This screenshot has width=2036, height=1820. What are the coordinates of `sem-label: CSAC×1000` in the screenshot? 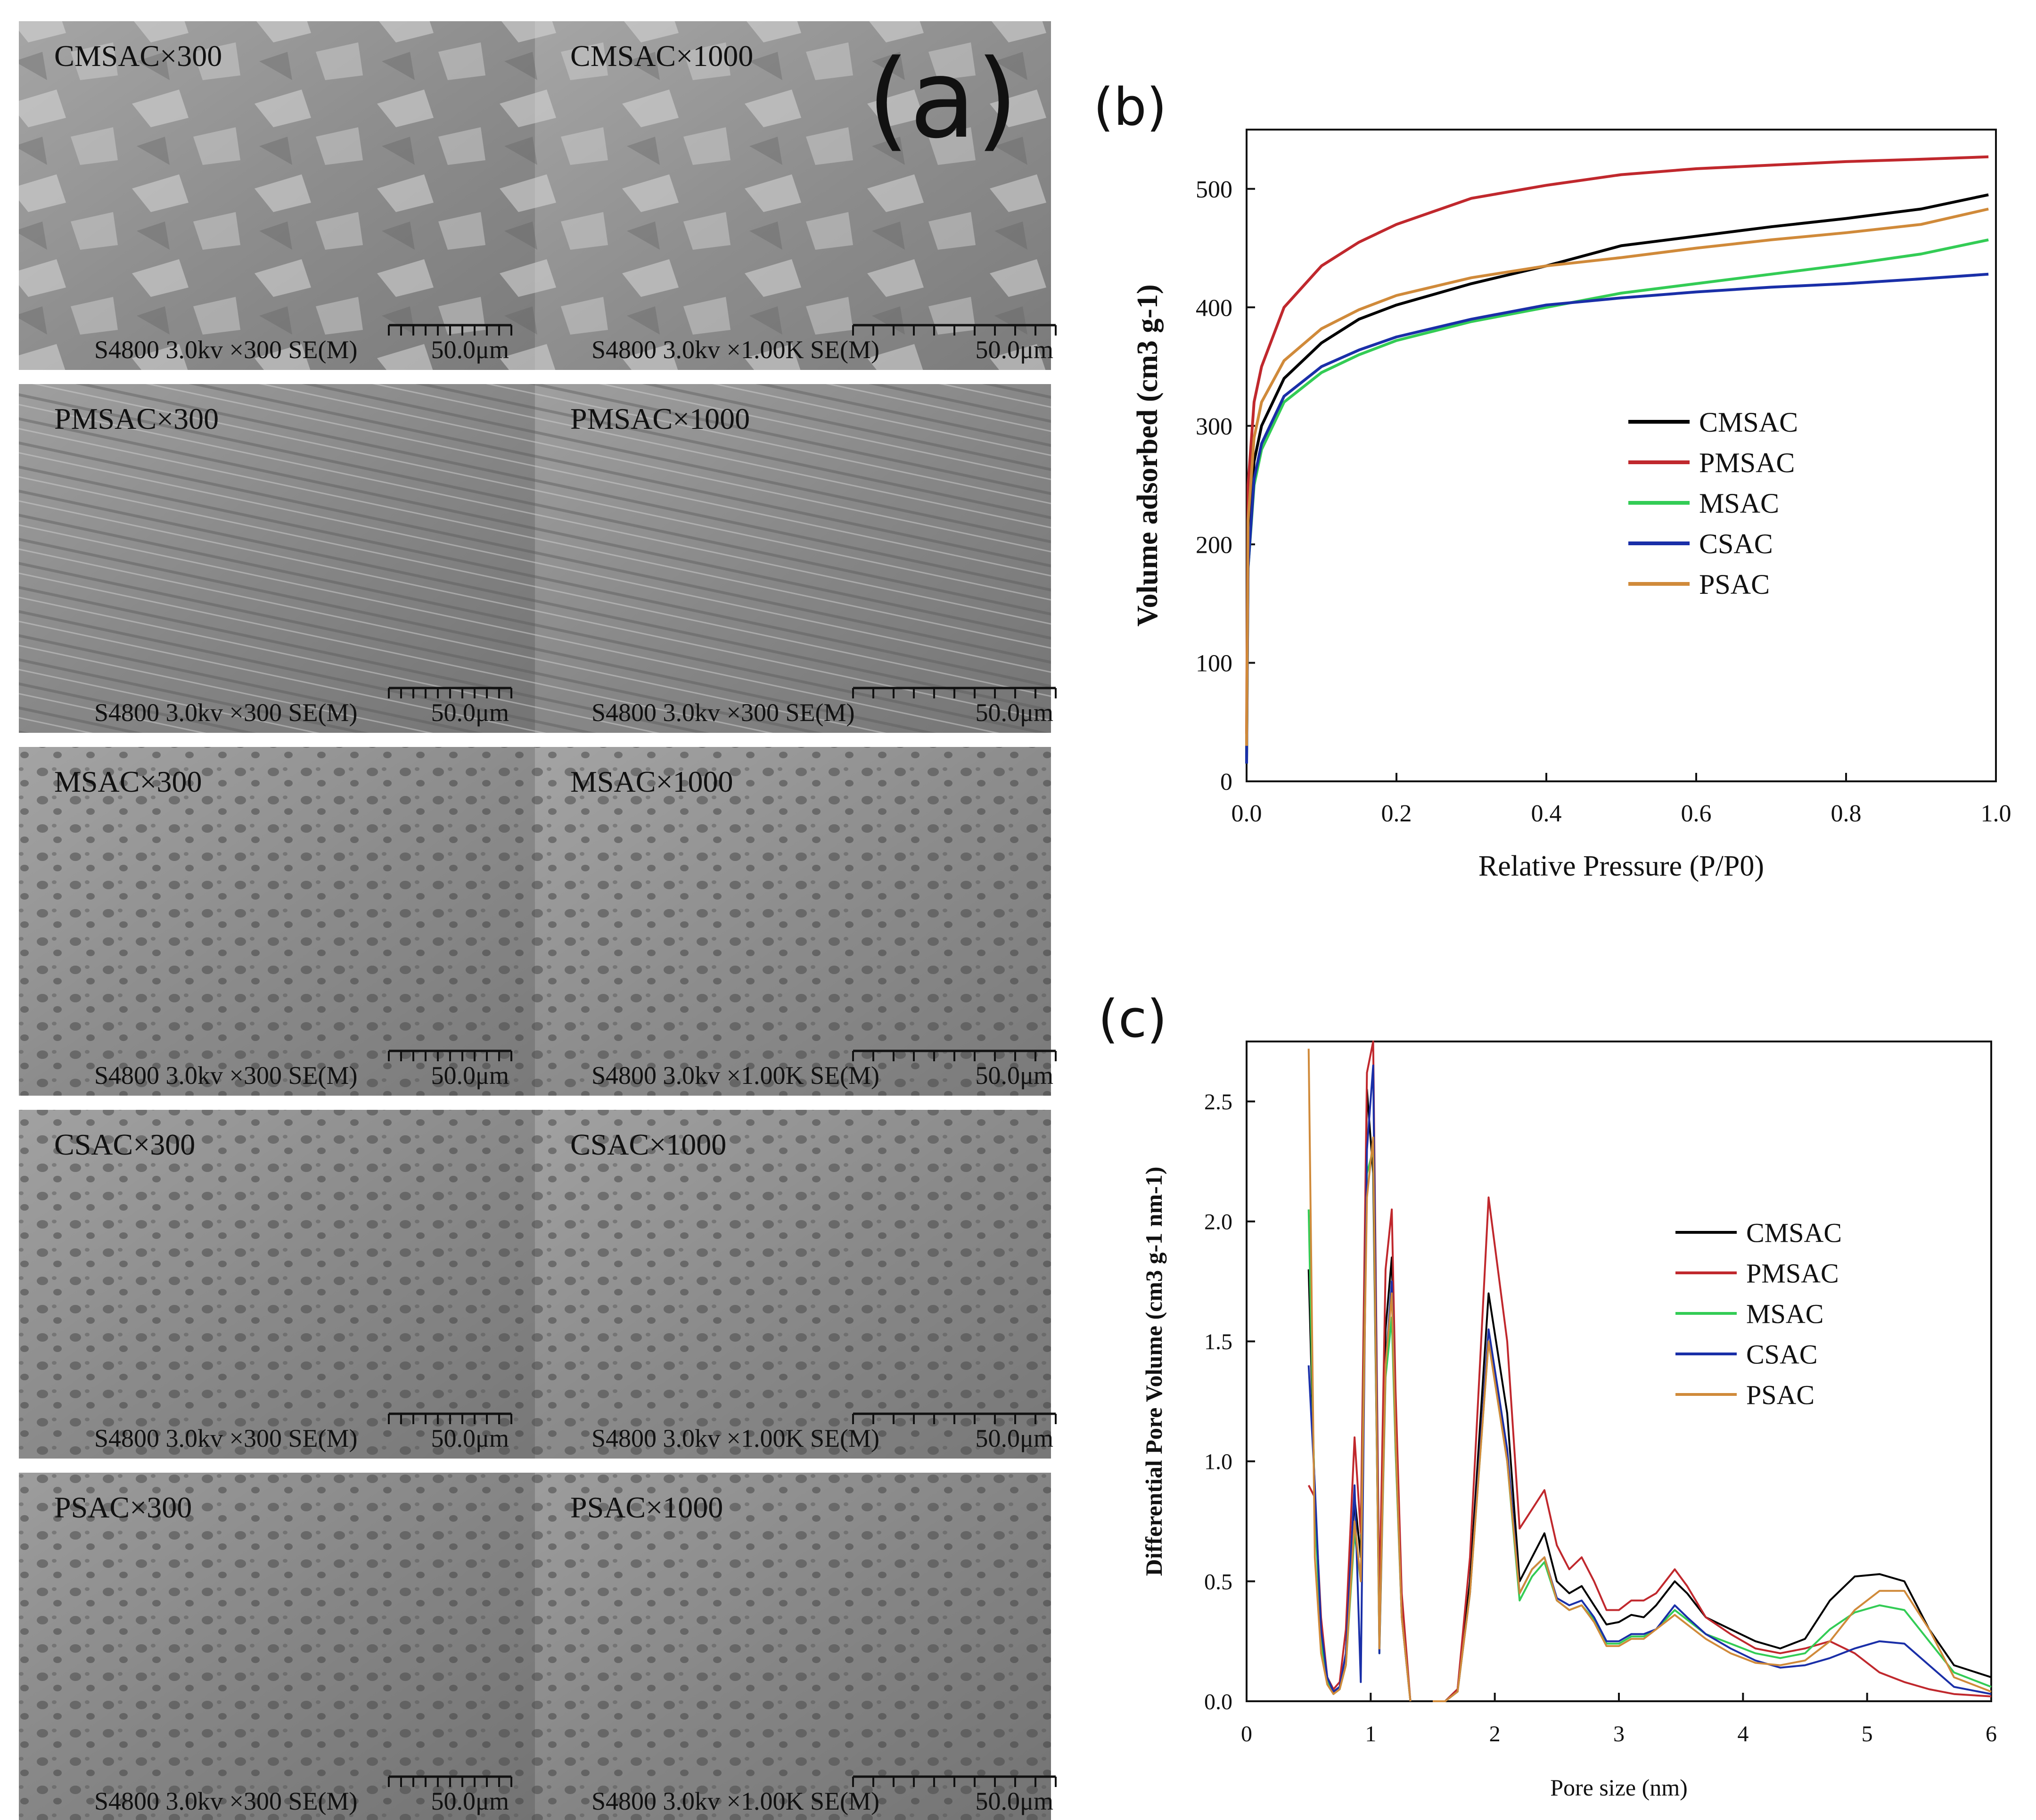 It's located at (648, 1144).